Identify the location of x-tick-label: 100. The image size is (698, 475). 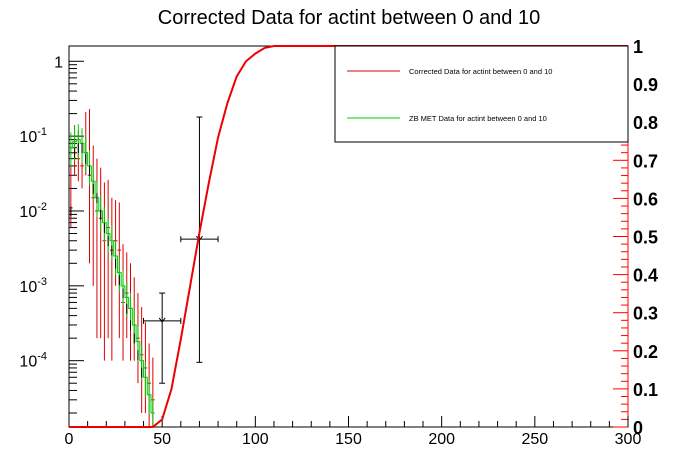
(255, 439).